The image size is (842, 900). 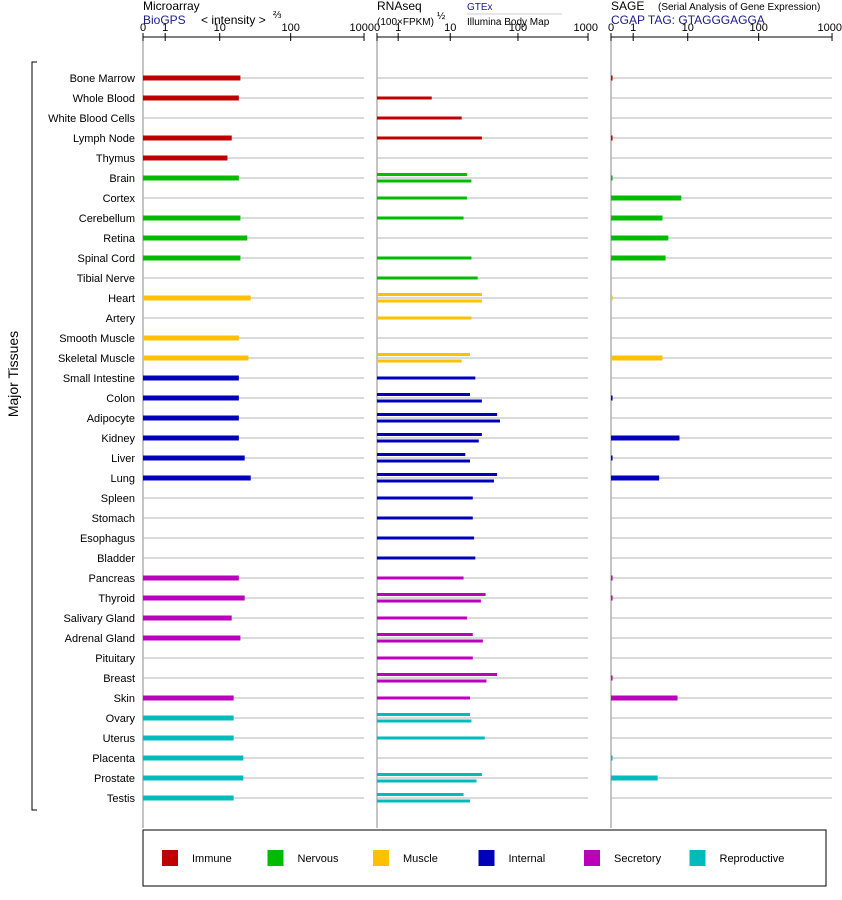 I want to click on legend-label-muscle: Muscle, so click(x=420, y=859).